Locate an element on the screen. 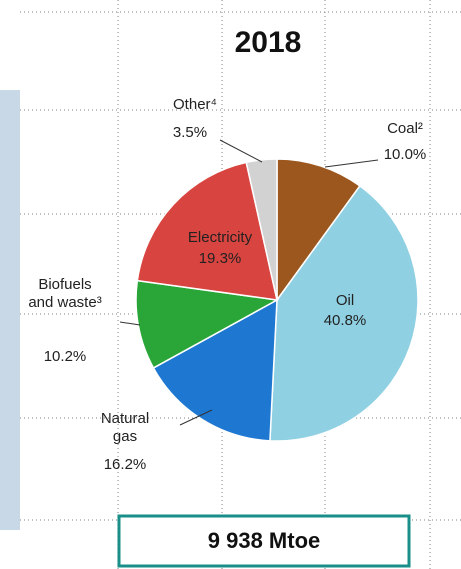  photo-strip is located at coordinates (10, 310).